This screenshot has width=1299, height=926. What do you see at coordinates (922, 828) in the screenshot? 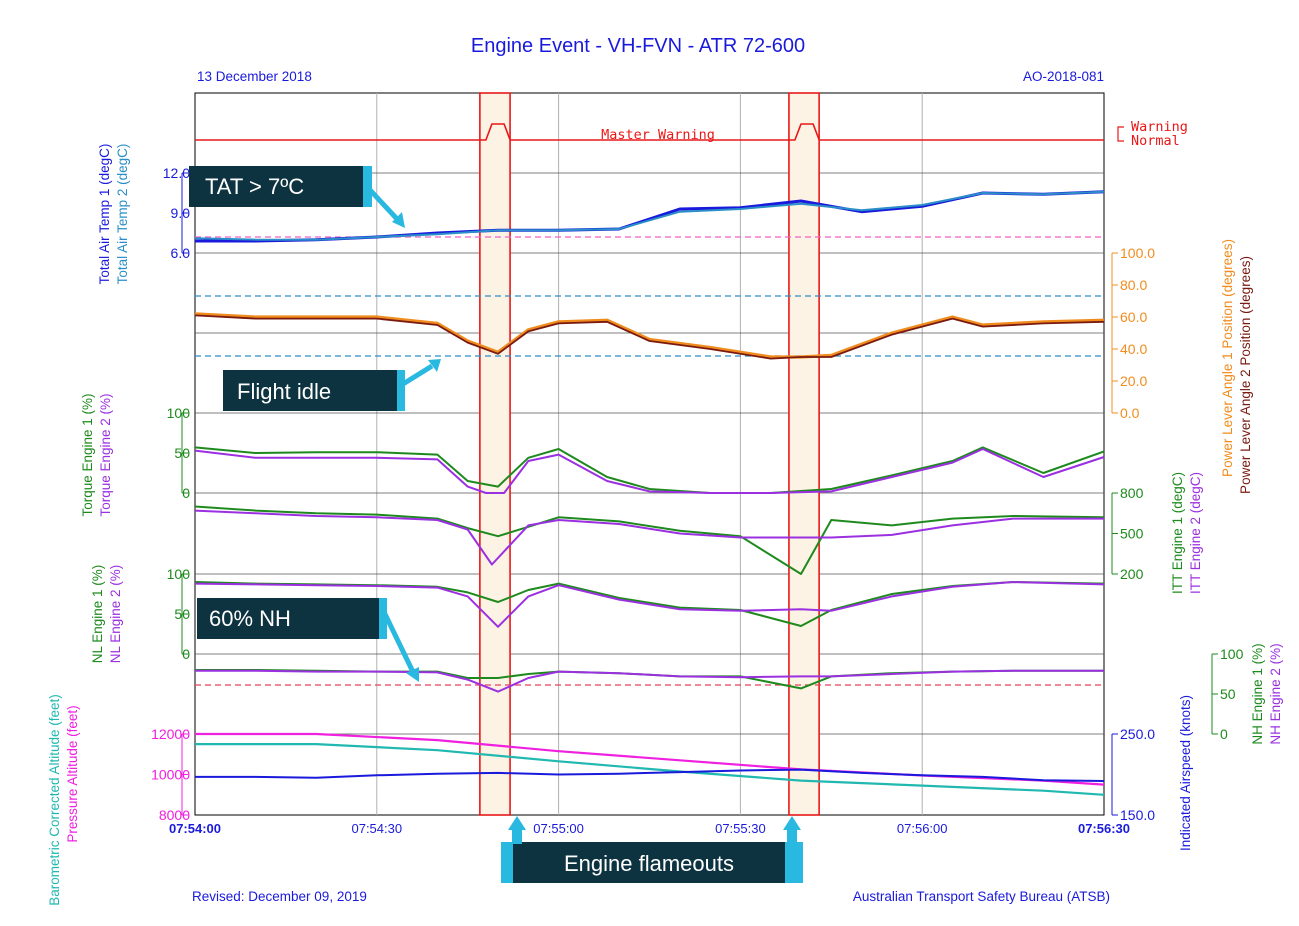
I see `time-tick-label: 07:56:00` at bounding box center [922, 828].